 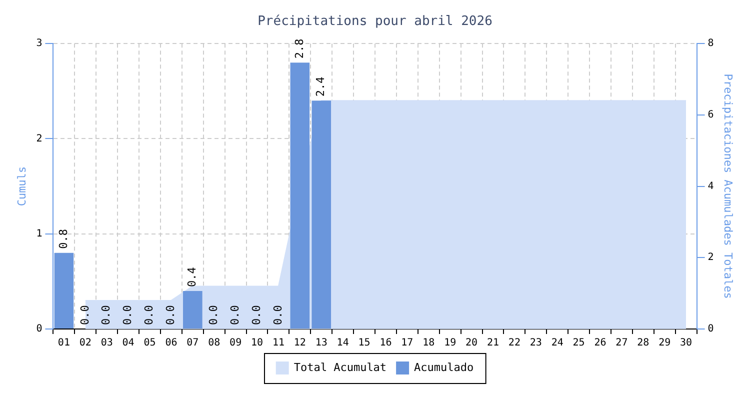 What do you see at coordinates (342, 343) in the screenshot?
I see `x-tick-label: 14` at bounding box center [342, 343].